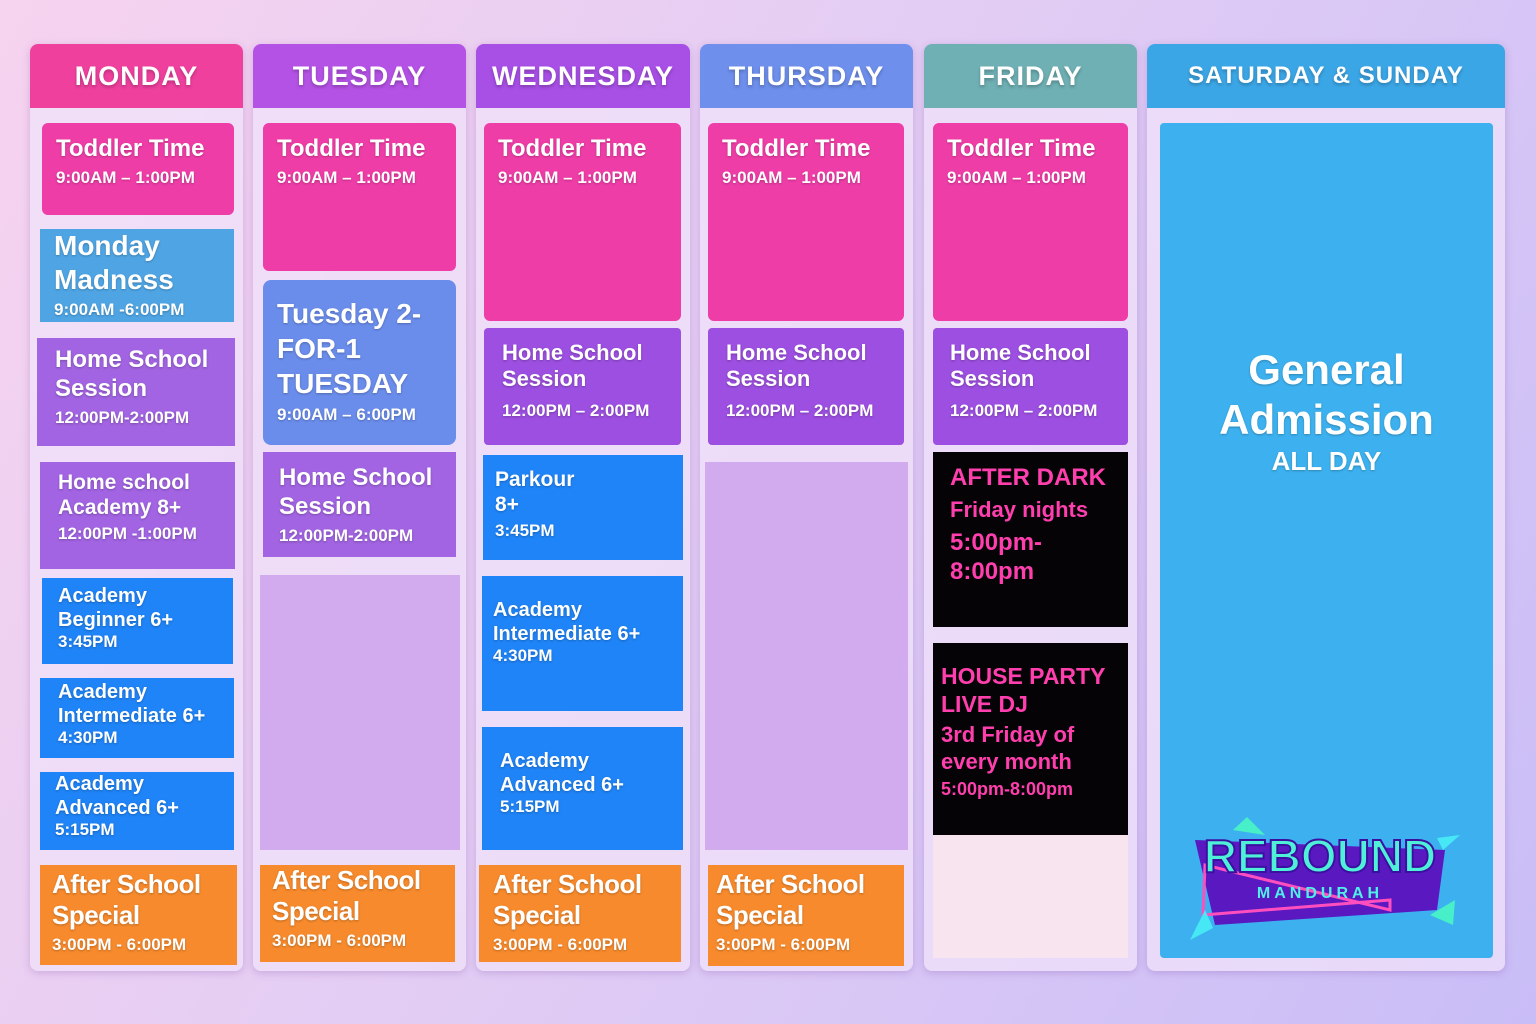  I want to click on event-title: General Admission, so click(1326, 394).